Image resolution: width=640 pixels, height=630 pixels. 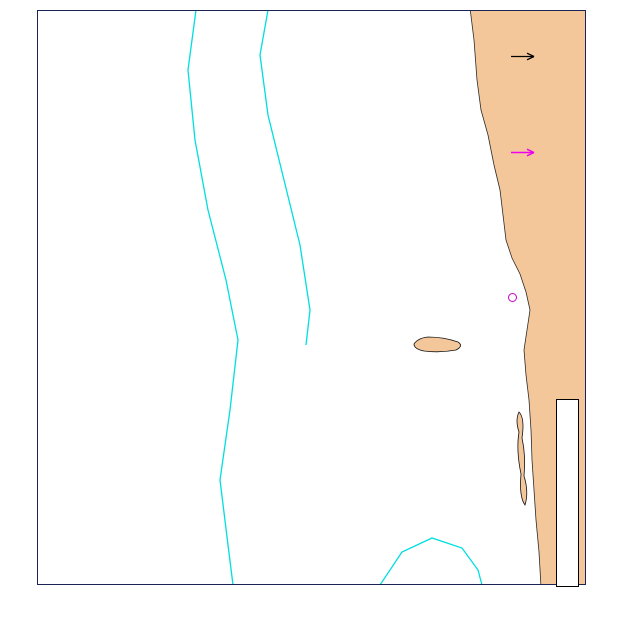 I want to click on colorbar-gradient, so click(x=567, y=493).